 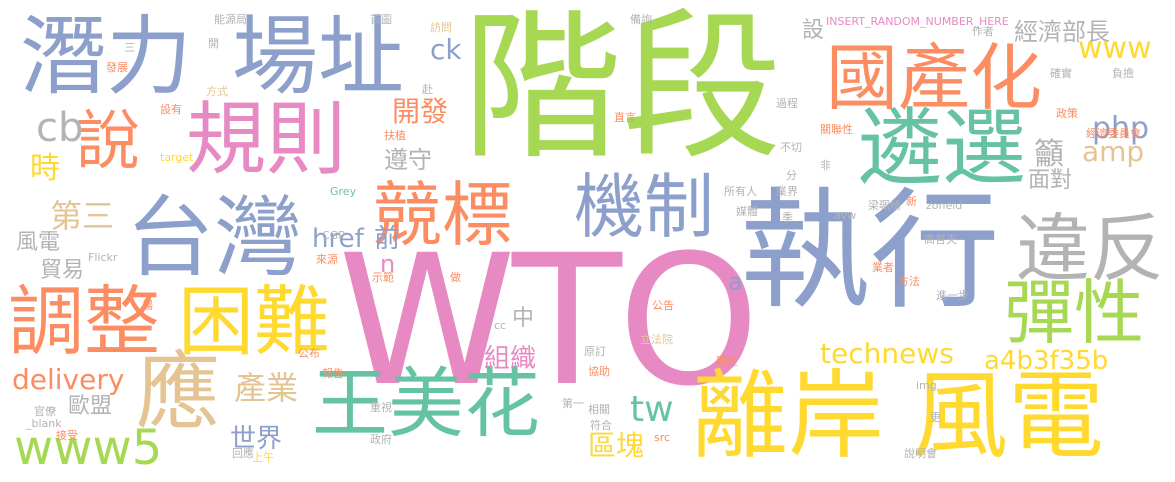 I want to click on word-qianli: 潛力, so click(x=106, y=57).